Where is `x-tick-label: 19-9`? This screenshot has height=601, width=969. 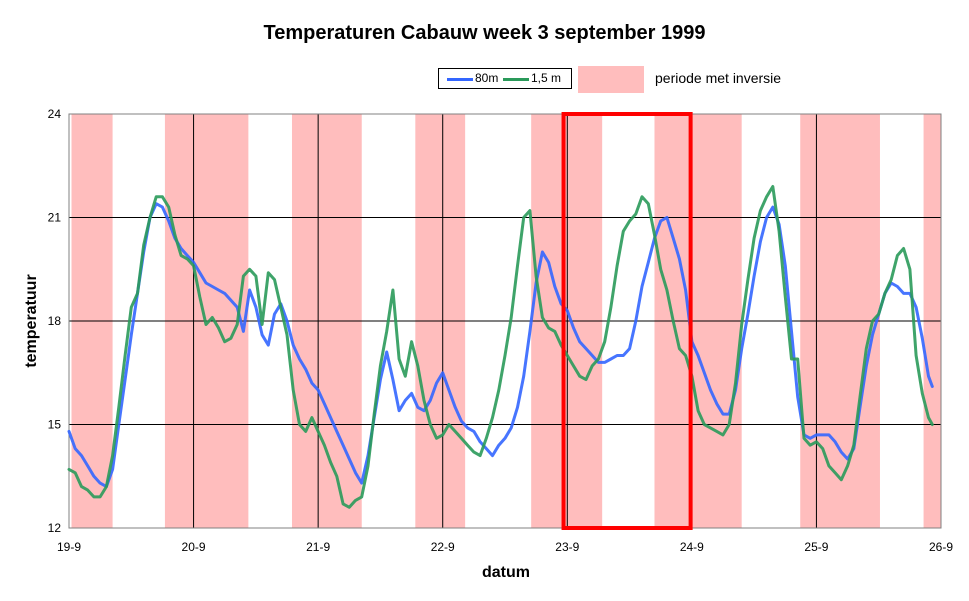
x-tick-label: 19-9 is located at coordinates (69, 547).